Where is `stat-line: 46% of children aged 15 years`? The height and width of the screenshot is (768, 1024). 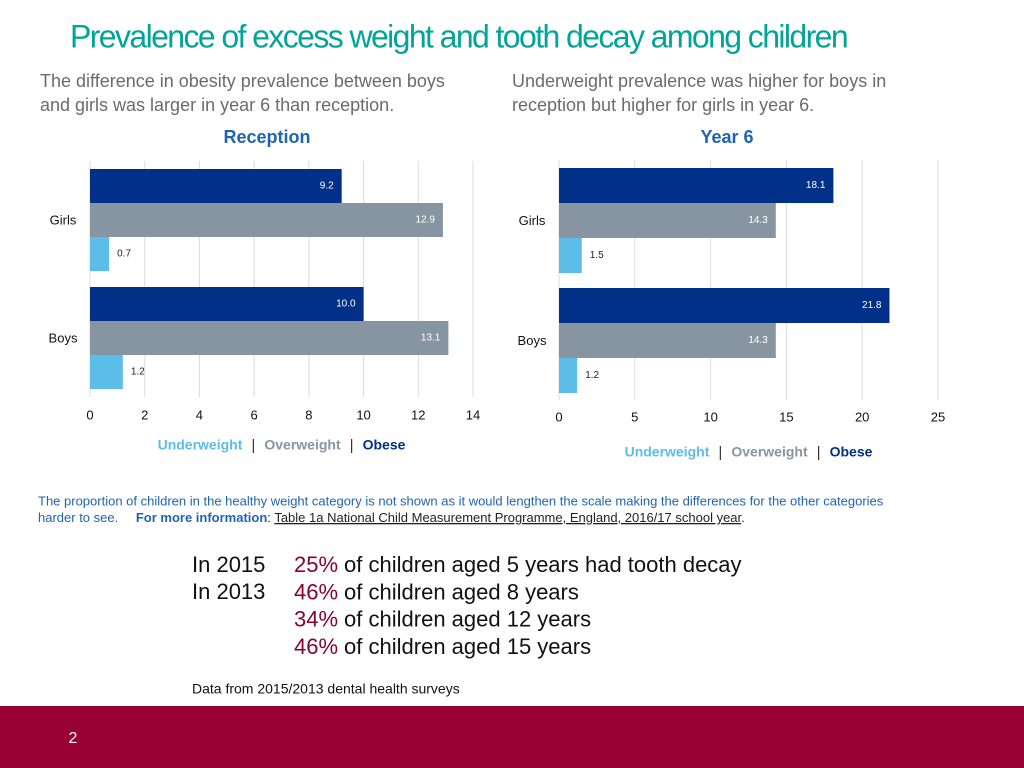
stat-line: 46% of children aged 15 years is located at coordinates (442, 646).